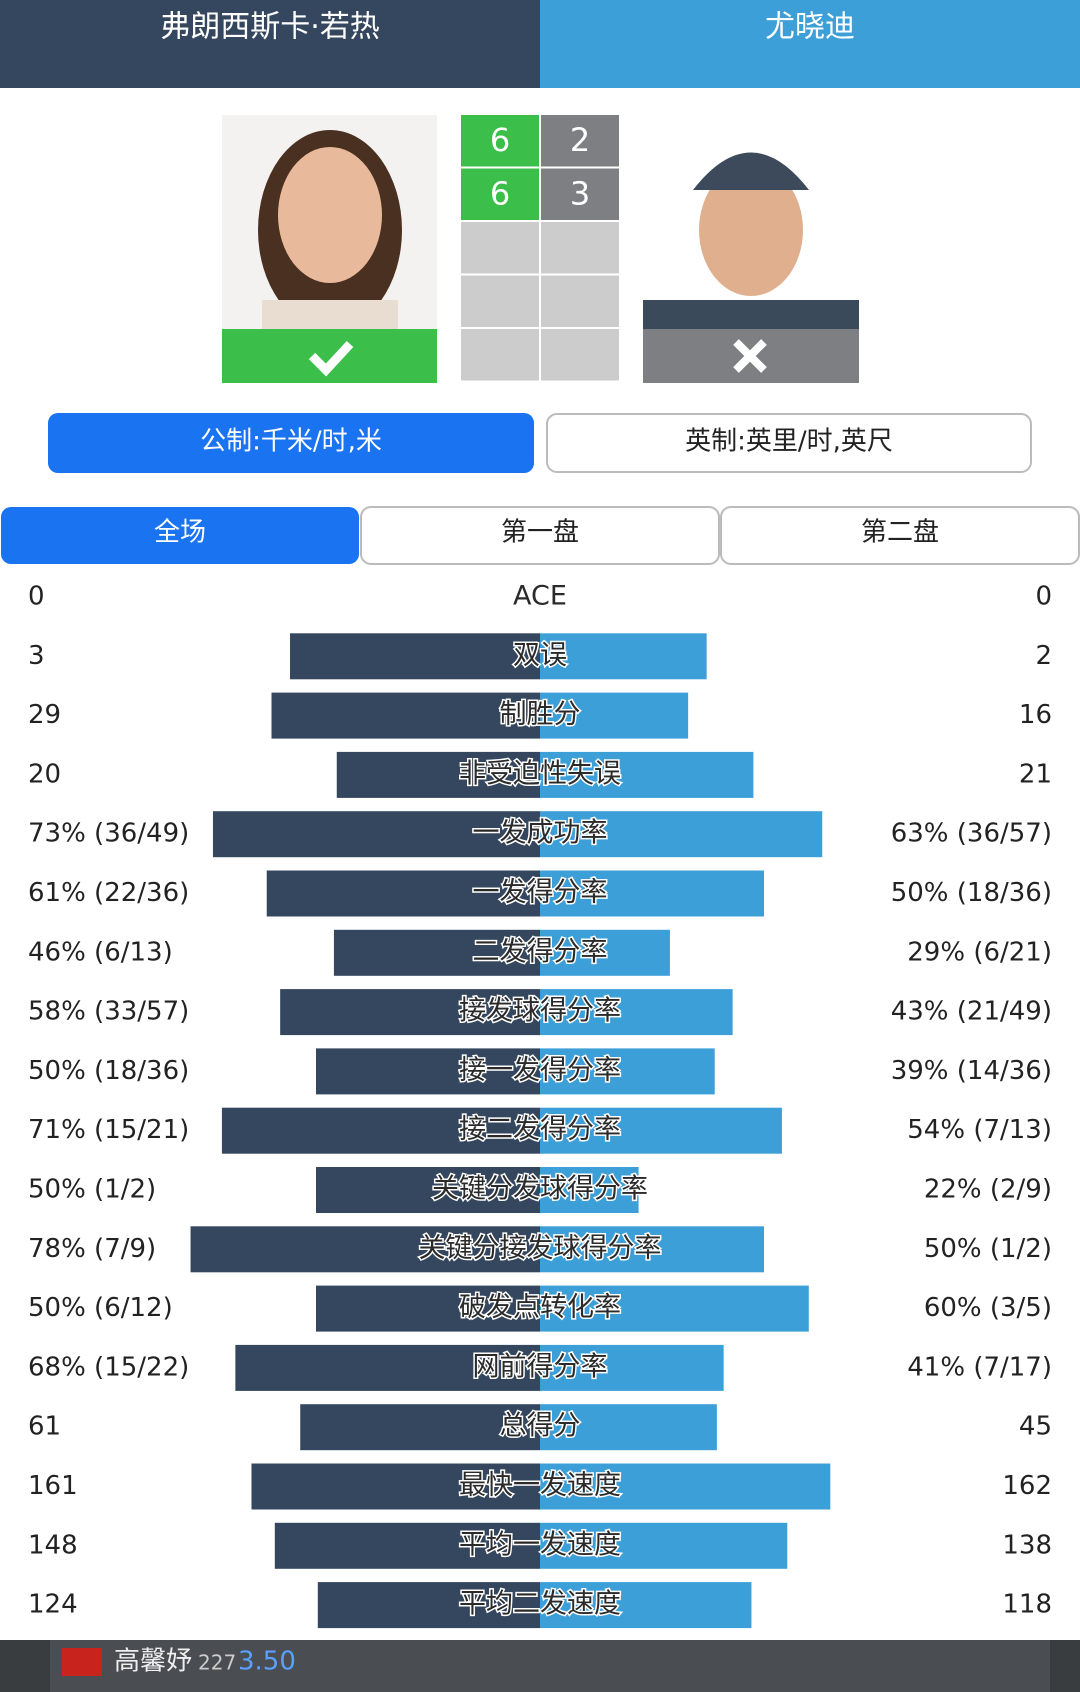 This screenshot has width=1080, height=1692. What do you see at coordinates (108, 1071) in the screenshot?
I see `left-value: 50% (18/36)` at bounding box center [108, 1071].